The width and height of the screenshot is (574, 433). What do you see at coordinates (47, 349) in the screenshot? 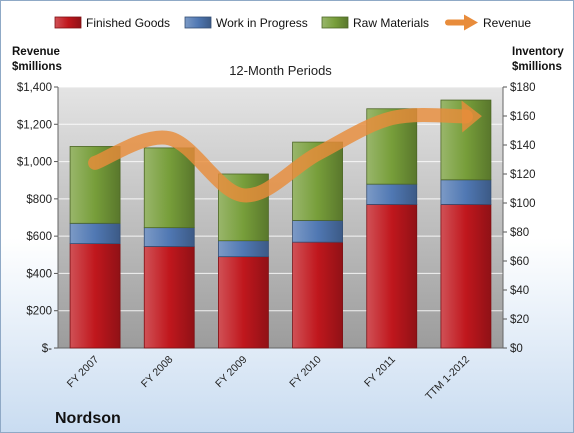
I see `left-tick-label: $-` at bounding box center [47, 349].